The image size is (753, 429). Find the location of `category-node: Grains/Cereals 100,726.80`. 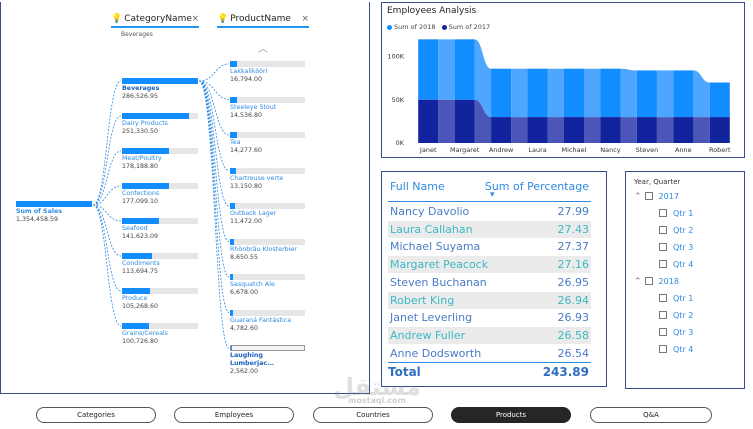

category-node: Grains/Cereals 100,726.80 is located at coordinates (160, 334).